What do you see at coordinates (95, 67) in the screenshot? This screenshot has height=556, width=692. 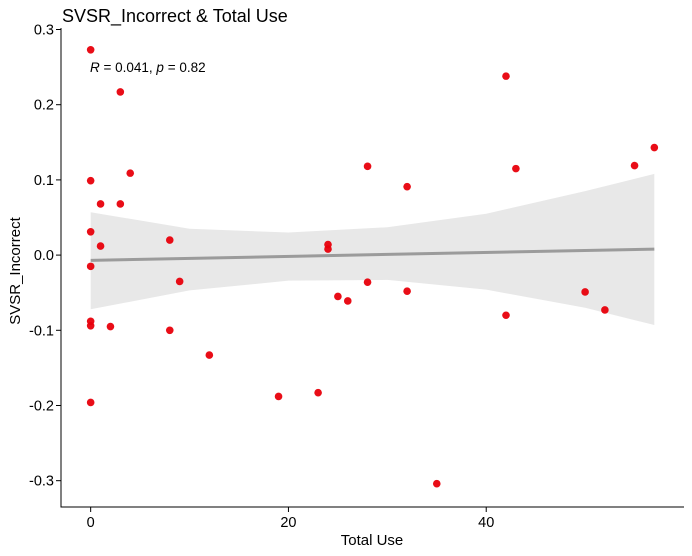 I see `annotation-r-symbol: R` at bounding box center [95, 67].